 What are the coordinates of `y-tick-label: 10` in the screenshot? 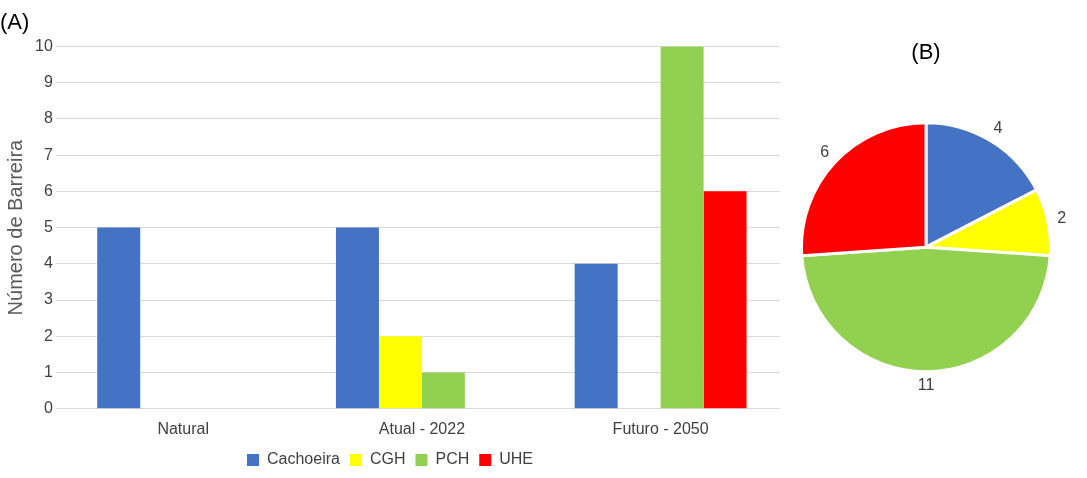 It's located at (44, 45).